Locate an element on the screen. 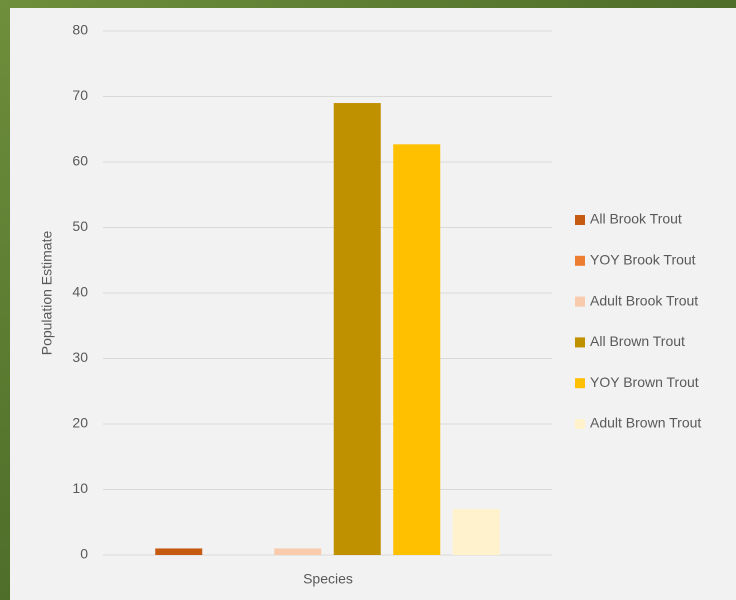  y-tick-label: 30 is located at coordinates (80, 357).